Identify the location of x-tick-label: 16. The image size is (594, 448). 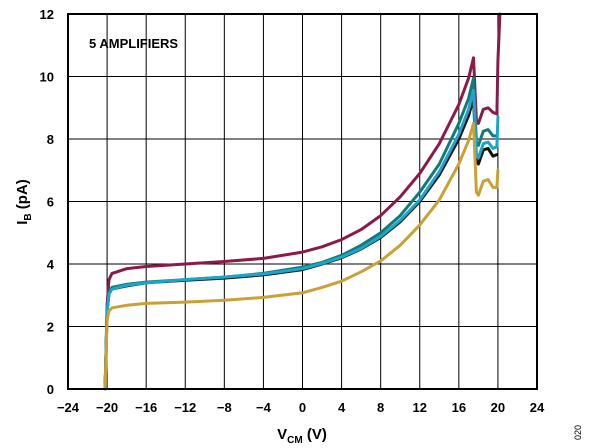
(459, 407).